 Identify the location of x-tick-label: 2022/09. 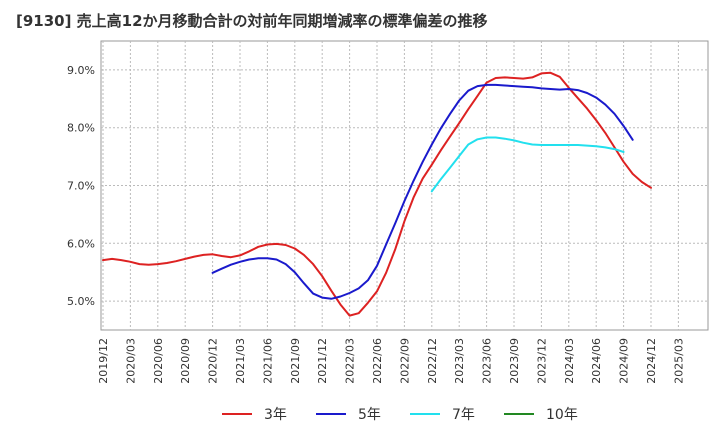
(404, 361).